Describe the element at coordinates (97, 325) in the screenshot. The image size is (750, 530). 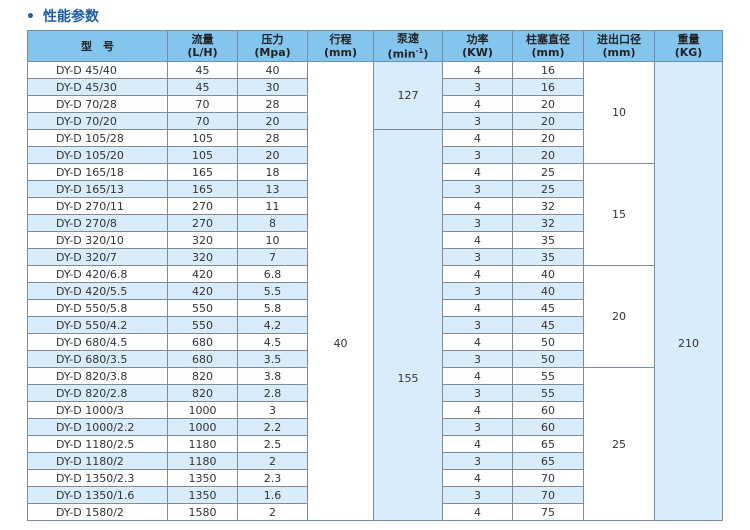
I see `model-cell: DY-D 550/4.2` at that location.